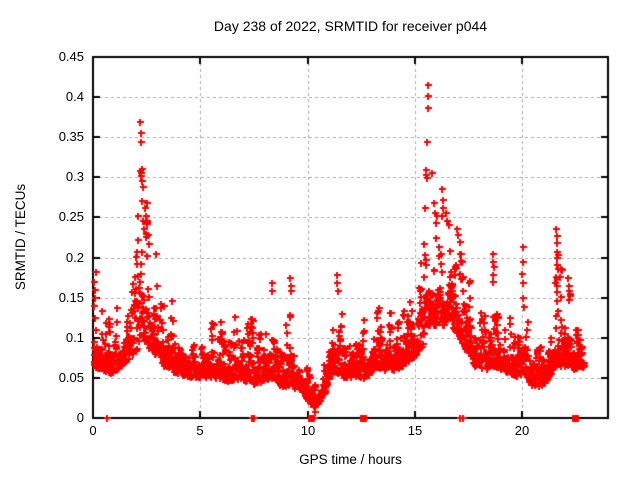 This screenshot has height=480, width=640. Describe the element at coordinates (71, 216) in the screenshot. I see `y-tick-label: 0.25` at that location.